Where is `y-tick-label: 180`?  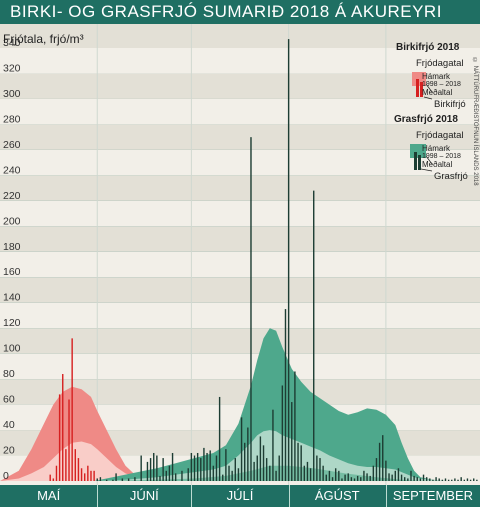
y-tick-label: 180 is located at coordinates (12, 247).